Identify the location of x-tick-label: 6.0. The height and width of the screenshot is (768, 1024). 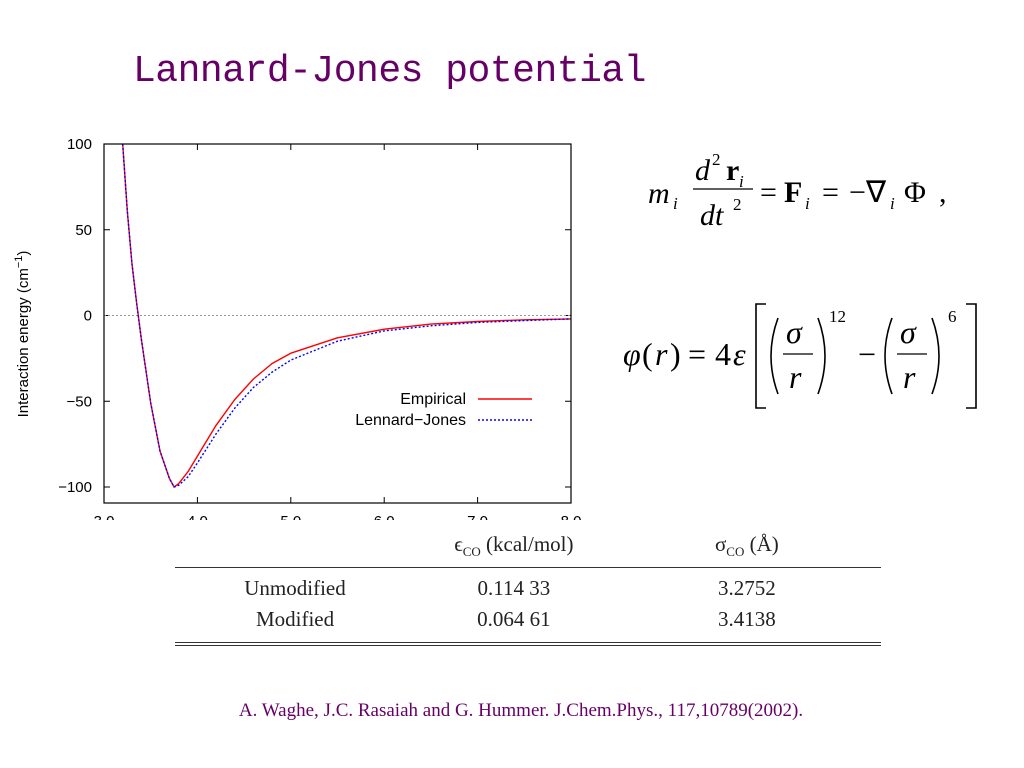
(384, 516).